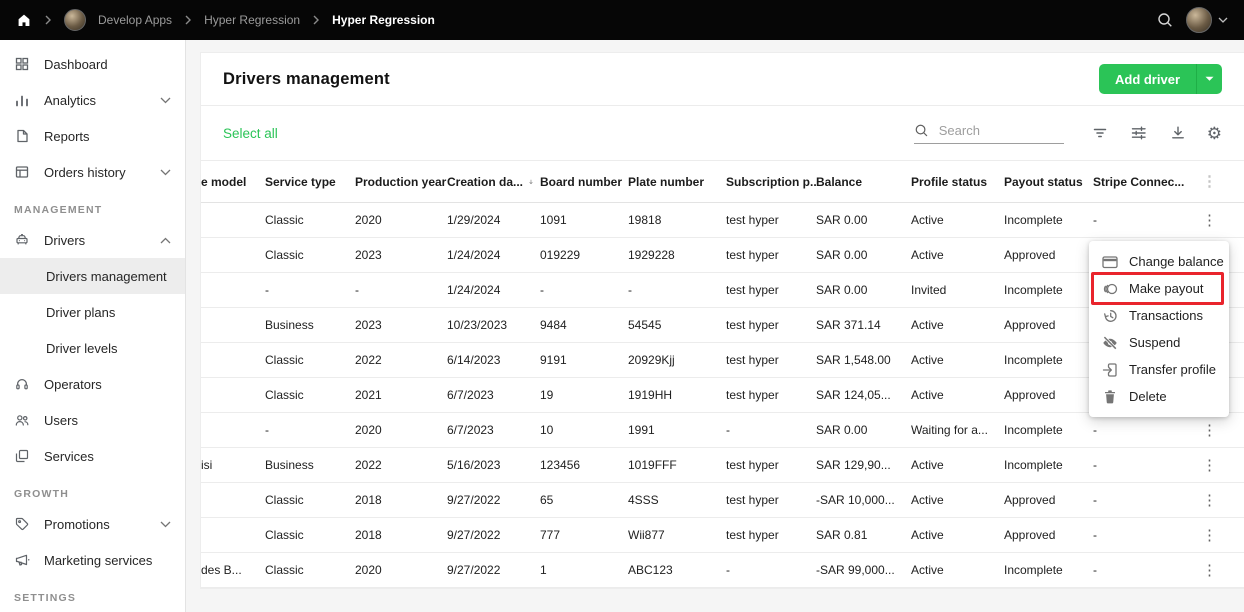 The height and width of the screenshot is (612, 1244). Describe the element at coordinates (401, 181) in the screenshot. I see `column-header-production-year: Production year` at that location.